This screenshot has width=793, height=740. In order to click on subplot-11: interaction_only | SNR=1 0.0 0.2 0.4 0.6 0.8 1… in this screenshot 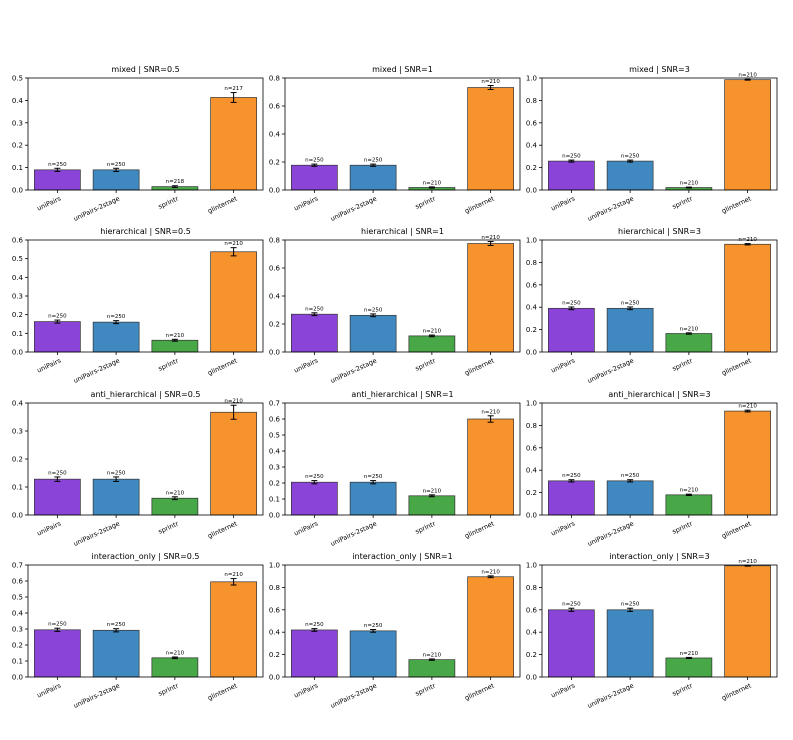, I will do `click(395, 631)`.